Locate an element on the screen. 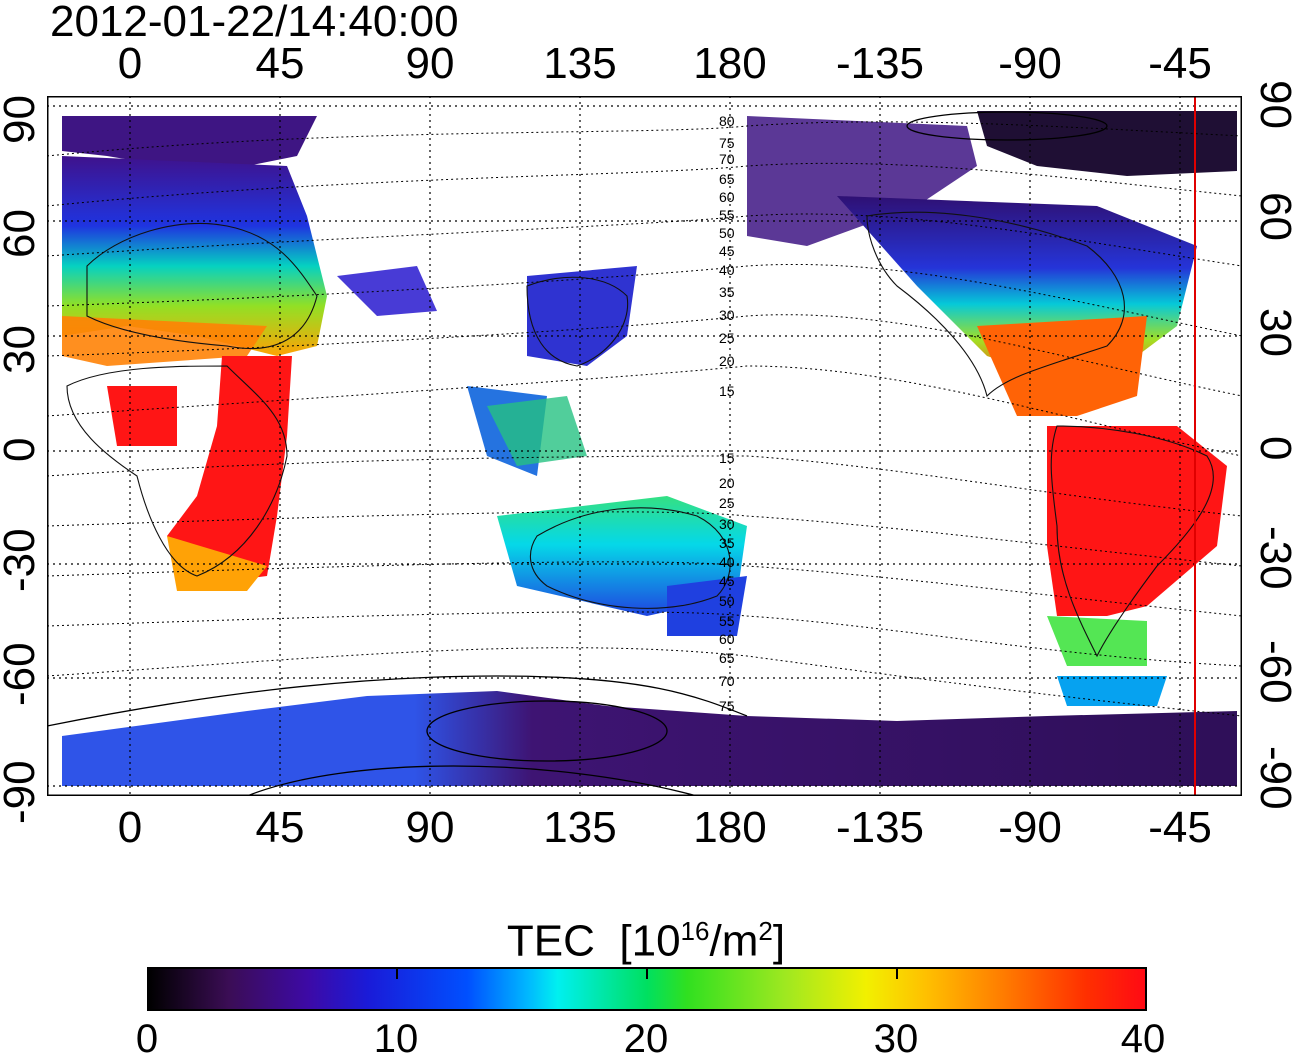  colorbar-tick-label: 10 is located at coordinates (396, 1039).